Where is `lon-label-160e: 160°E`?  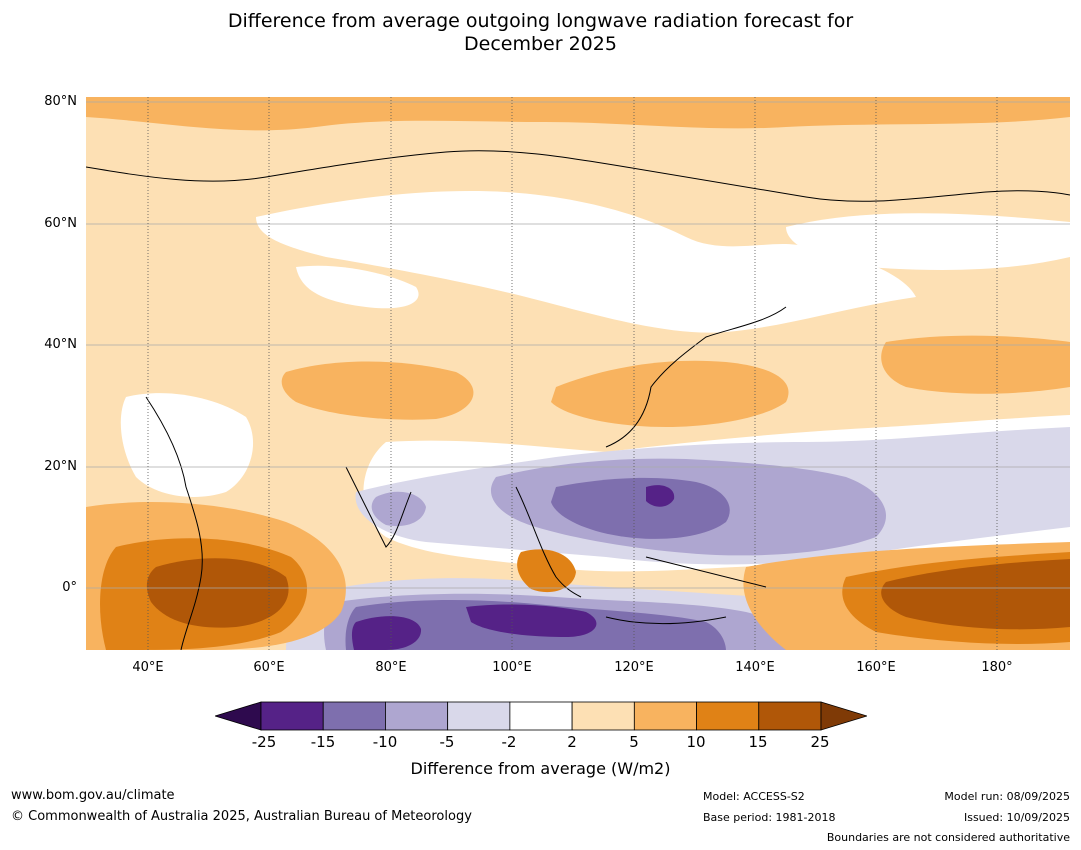
lon-label-160e: 160°E is located at coordinates (876, 667).